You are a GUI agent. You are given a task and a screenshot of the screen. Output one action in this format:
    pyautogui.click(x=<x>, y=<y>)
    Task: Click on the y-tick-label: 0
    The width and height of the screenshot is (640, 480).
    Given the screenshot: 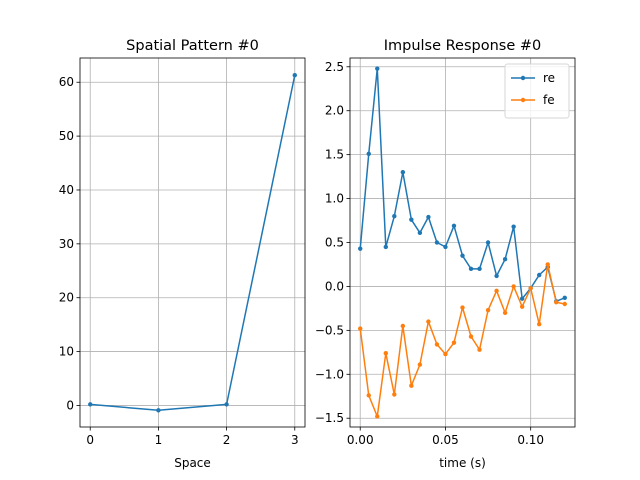 What is the action you would take?
    pyautogui.click(x=70, y=405)
    